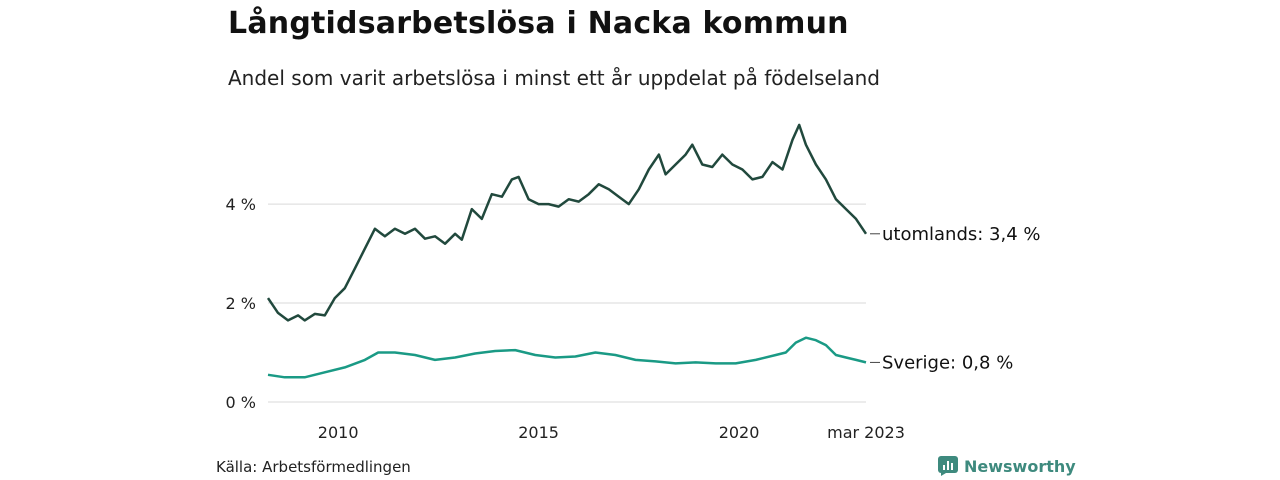 The width and height of the screenshot is (1280, 480). What do you see at coordinates (866, 432) in the screenshot?
I see `x-tick-label: mar 2023` at bounding box center [866, 432].